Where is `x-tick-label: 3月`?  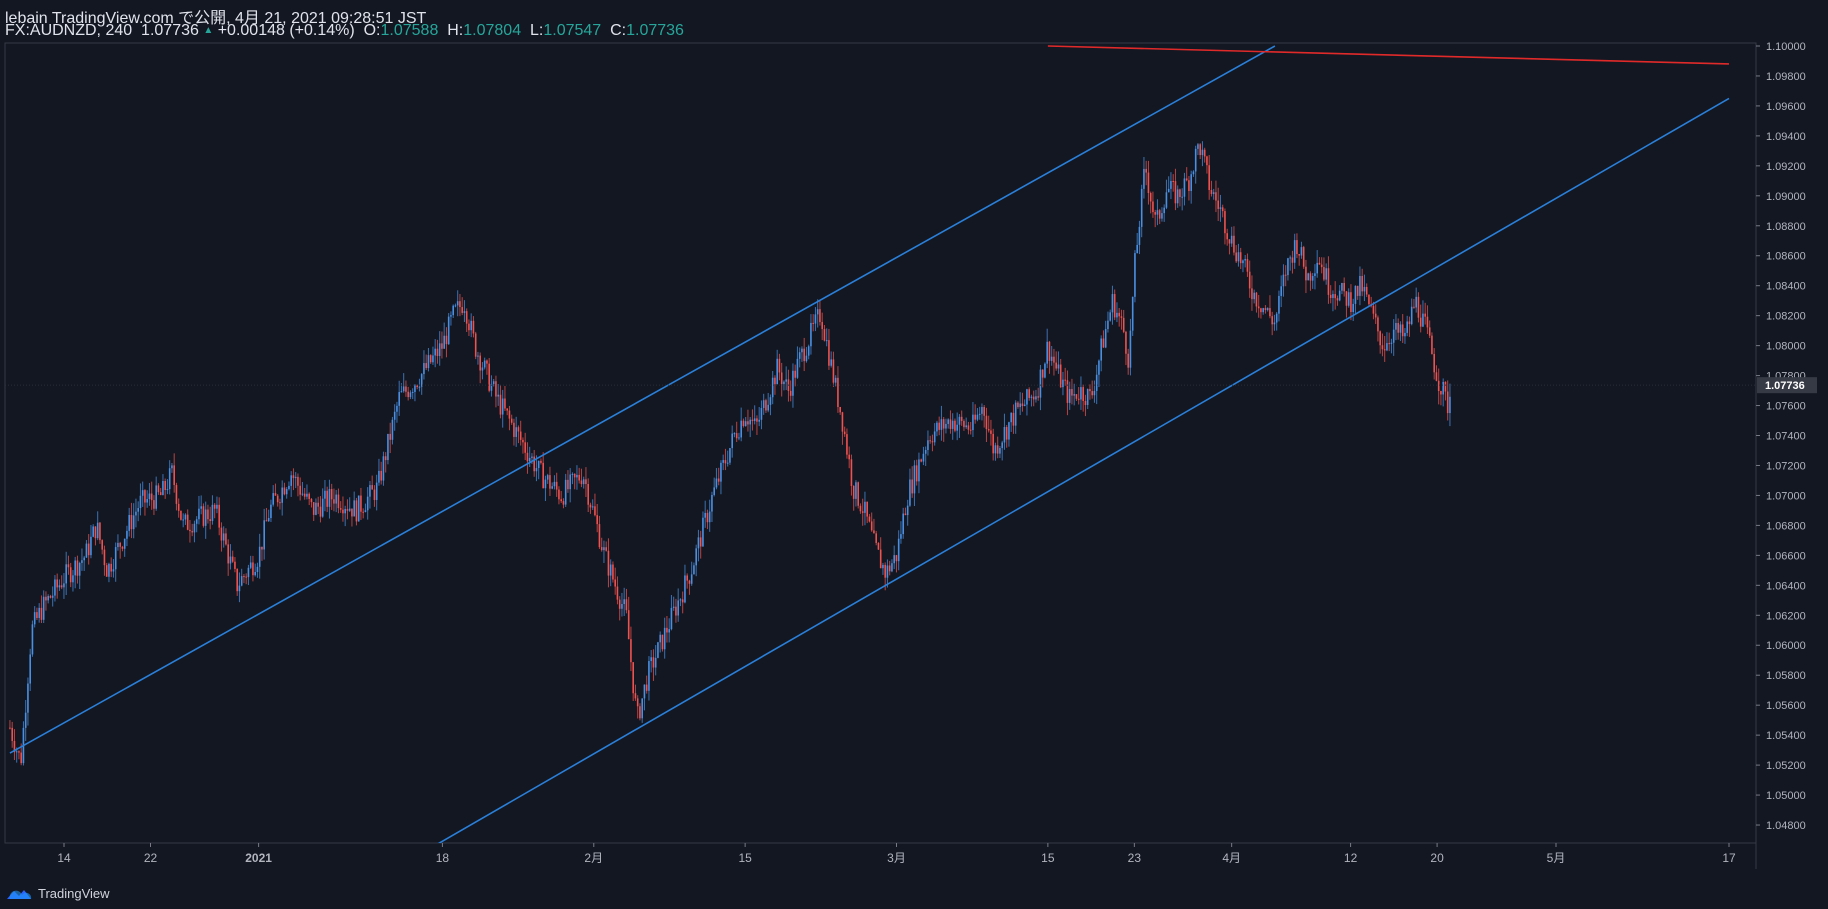
x-tick-label: 3月 is located at coordinates (896, 858).